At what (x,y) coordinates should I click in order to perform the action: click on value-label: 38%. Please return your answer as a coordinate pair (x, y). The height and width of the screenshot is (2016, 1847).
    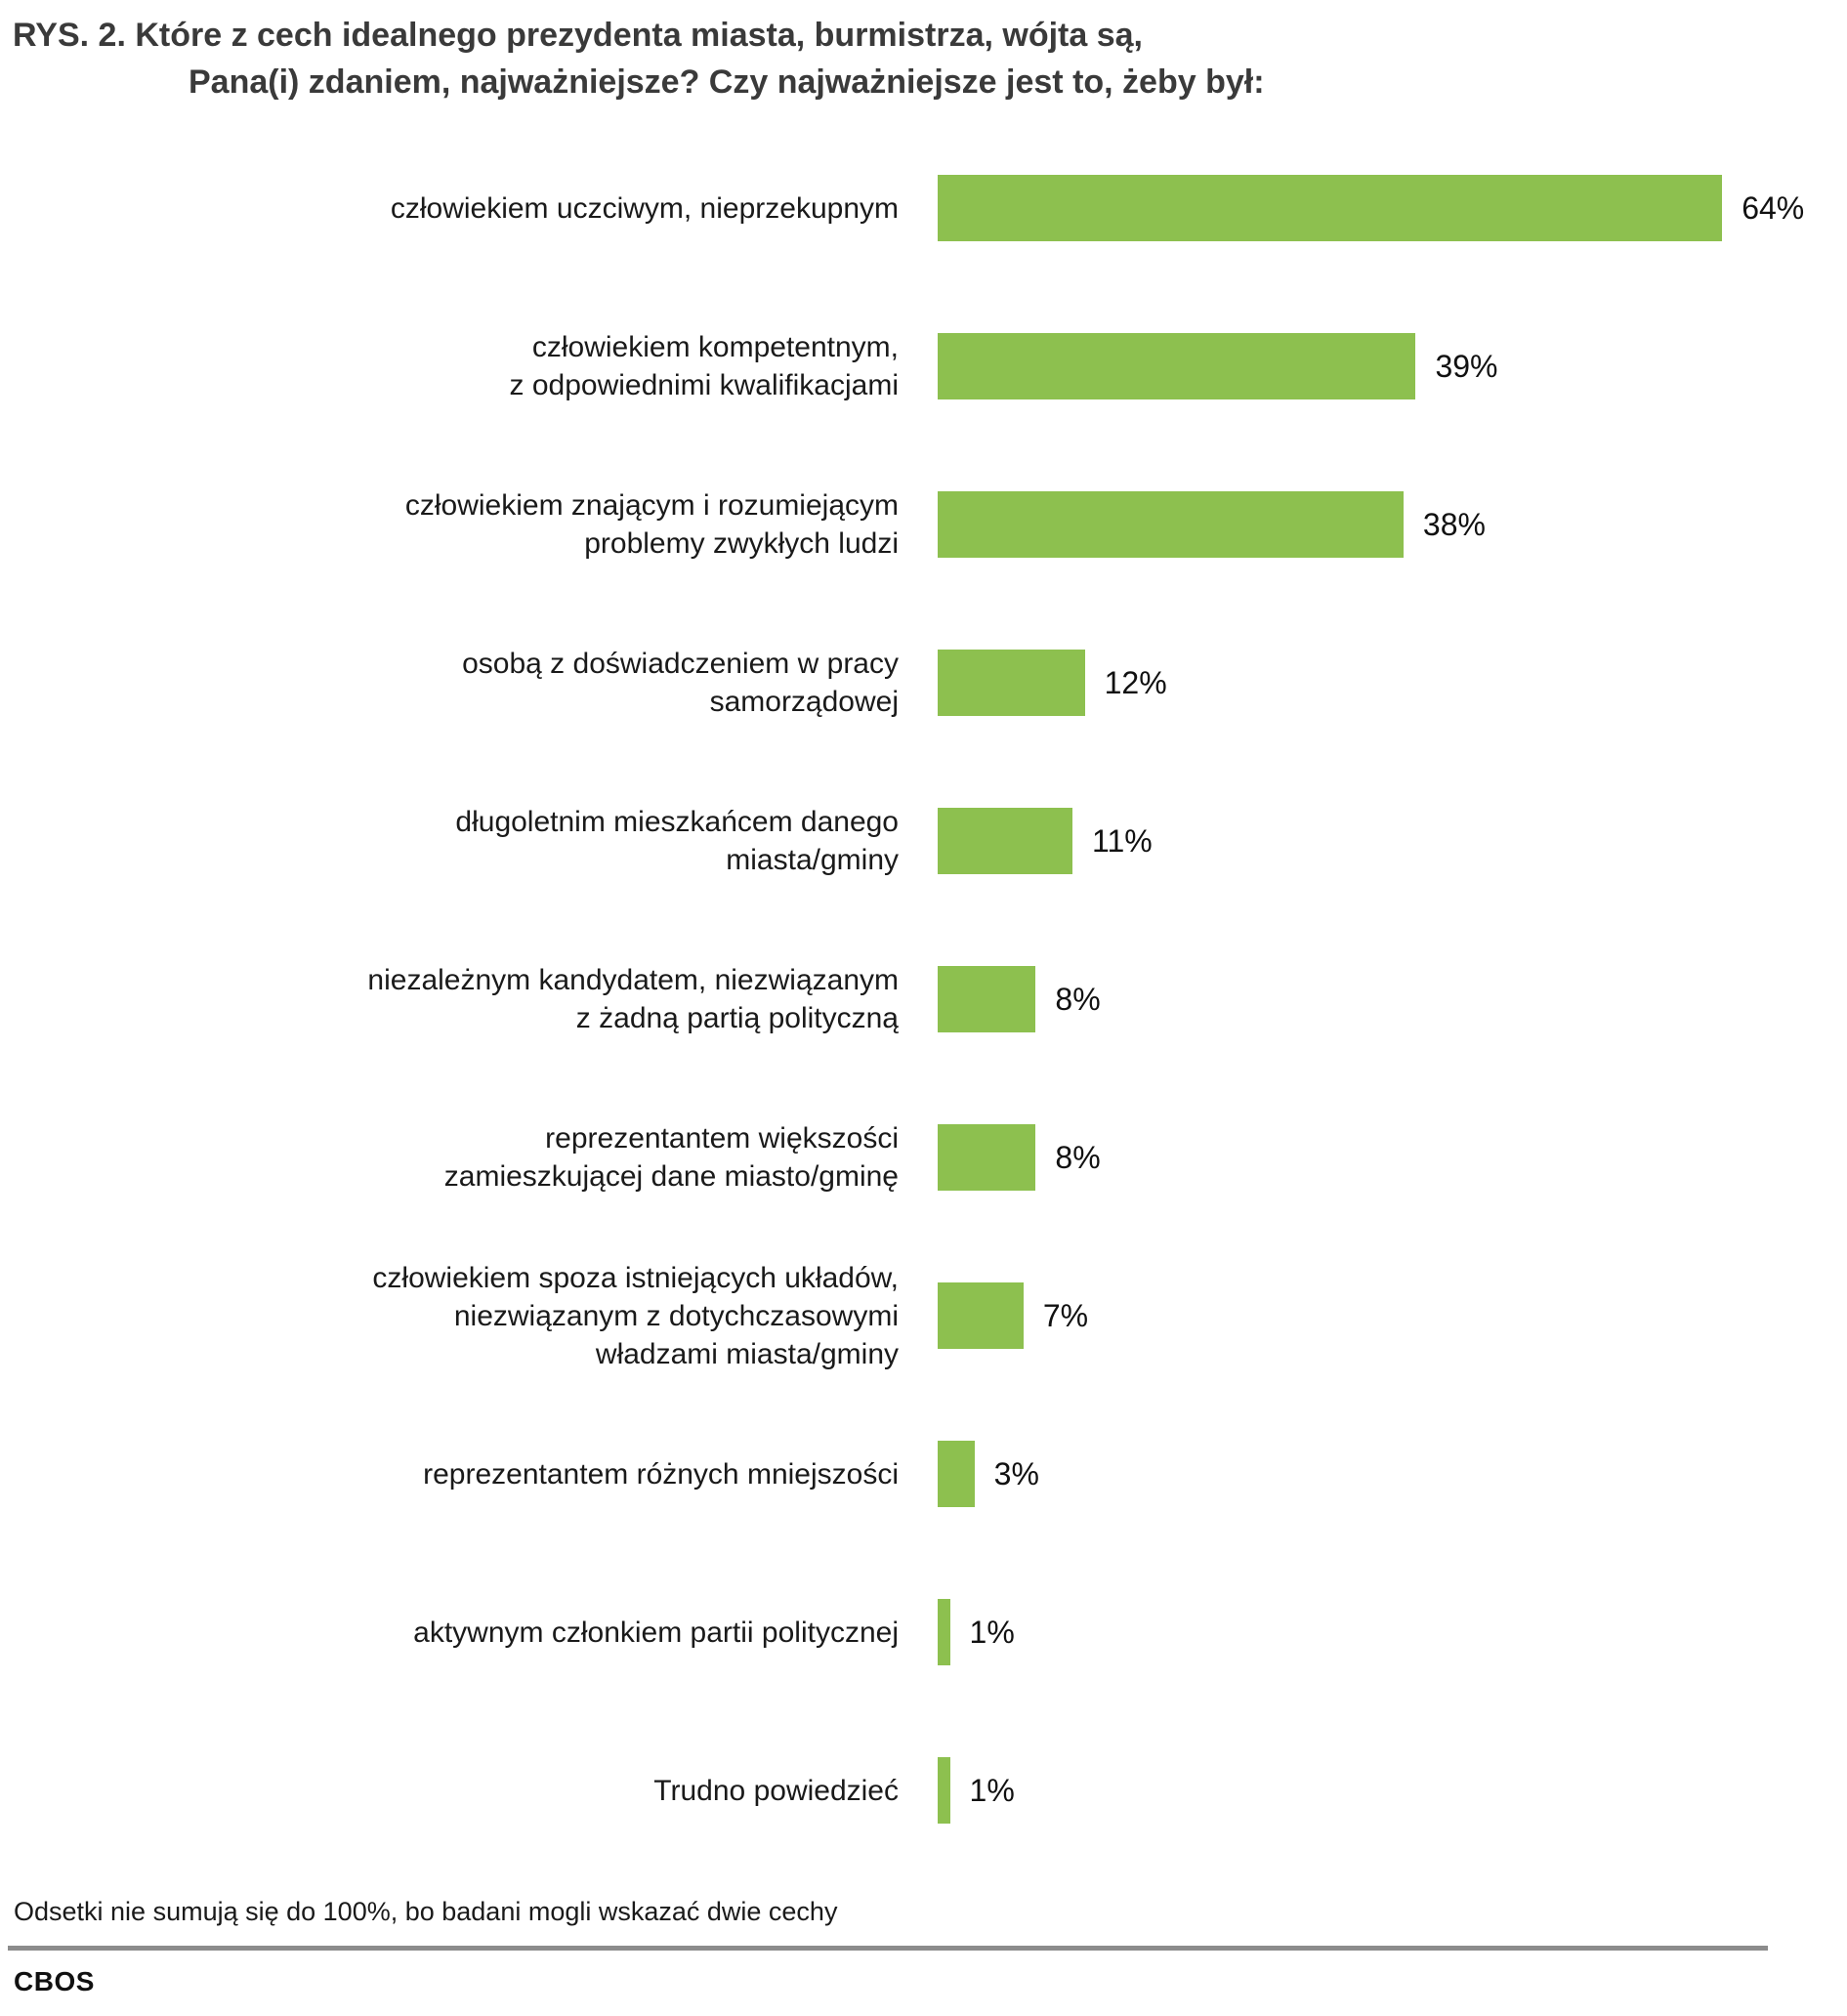
    Looking at the image, I should click on (1454, 524).